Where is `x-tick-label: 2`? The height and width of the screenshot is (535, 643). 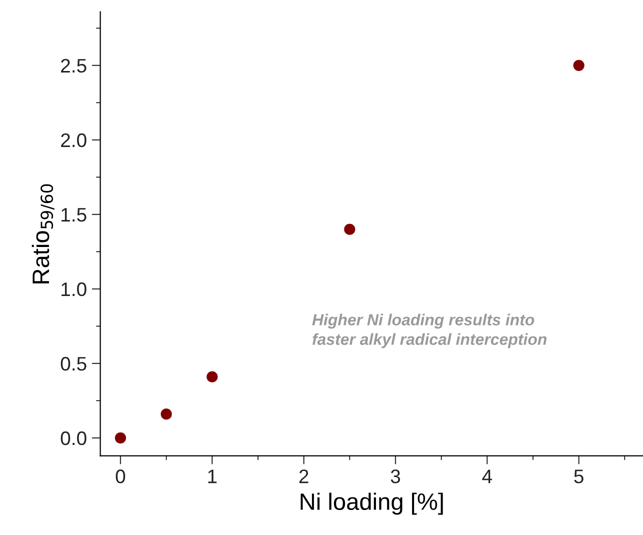
x-tick-label: 2 is located at coordinates (303, 477).